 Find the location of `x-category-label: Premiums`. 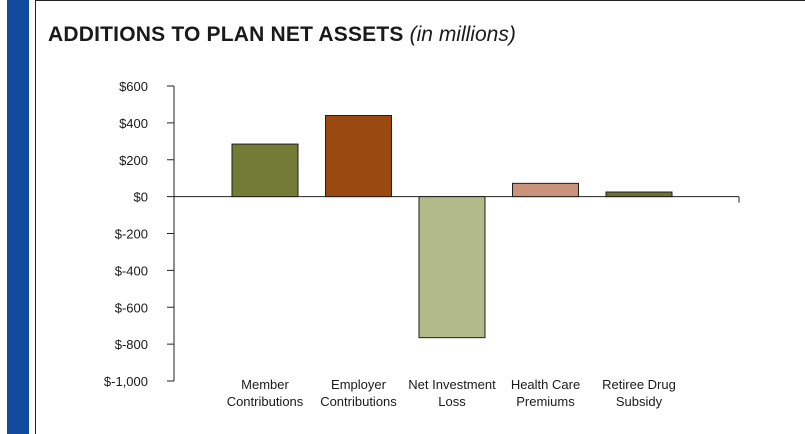

x-category-label: Premiums is located at coordinates (545, 401).